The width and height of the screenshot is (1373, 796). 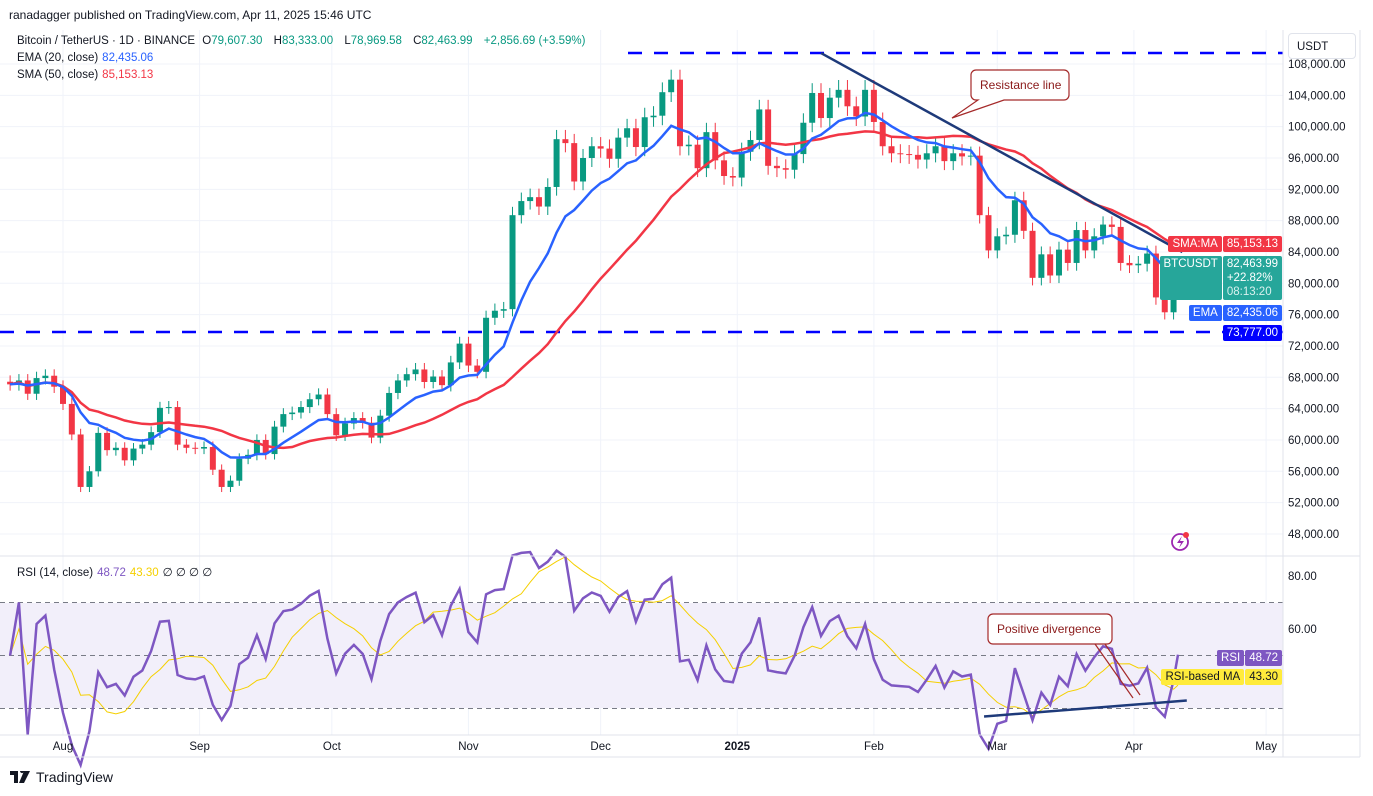 What do you see at coordinates (1313, 284) in the screenshot?
I see `price-tick: 80,000.00` at bounding box center [1313, 284].